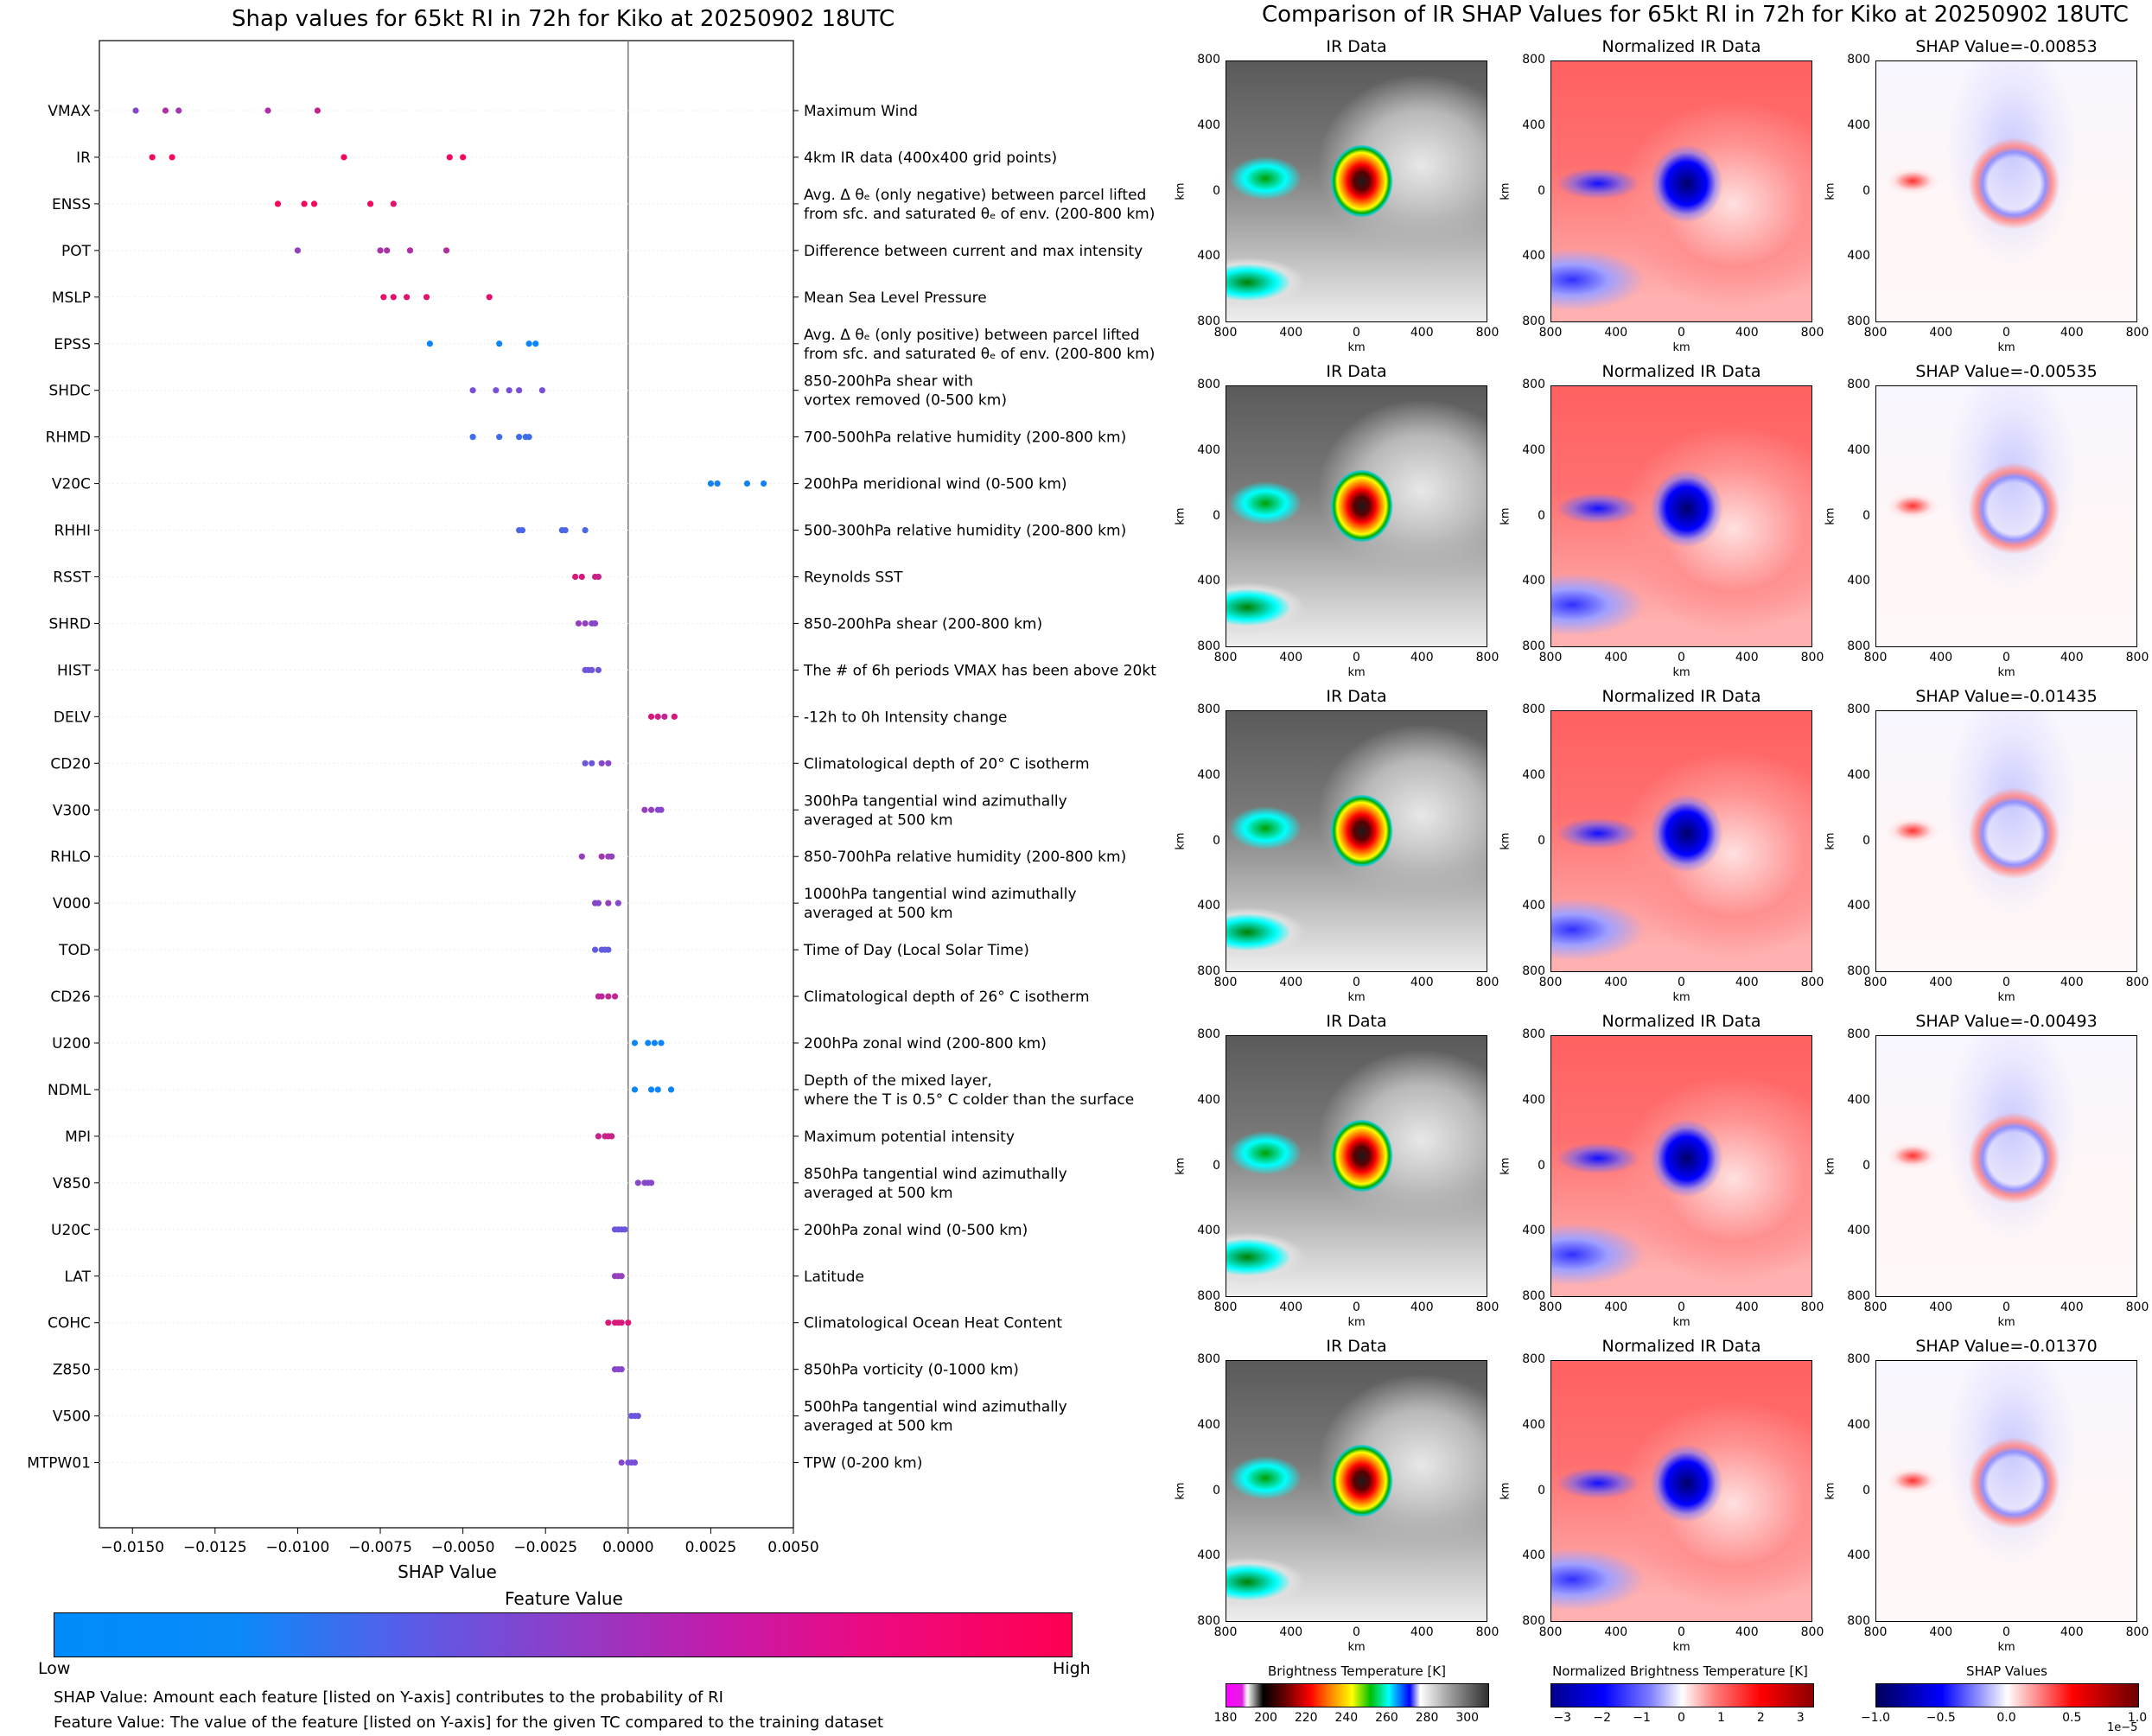 This screenshot has width=2152, height=1736. Describe the element at coordinates (1680, 1671) in the screenshot. I see `norm-colorbar-title: Normalized Brightness Temperature [K]` at that location.